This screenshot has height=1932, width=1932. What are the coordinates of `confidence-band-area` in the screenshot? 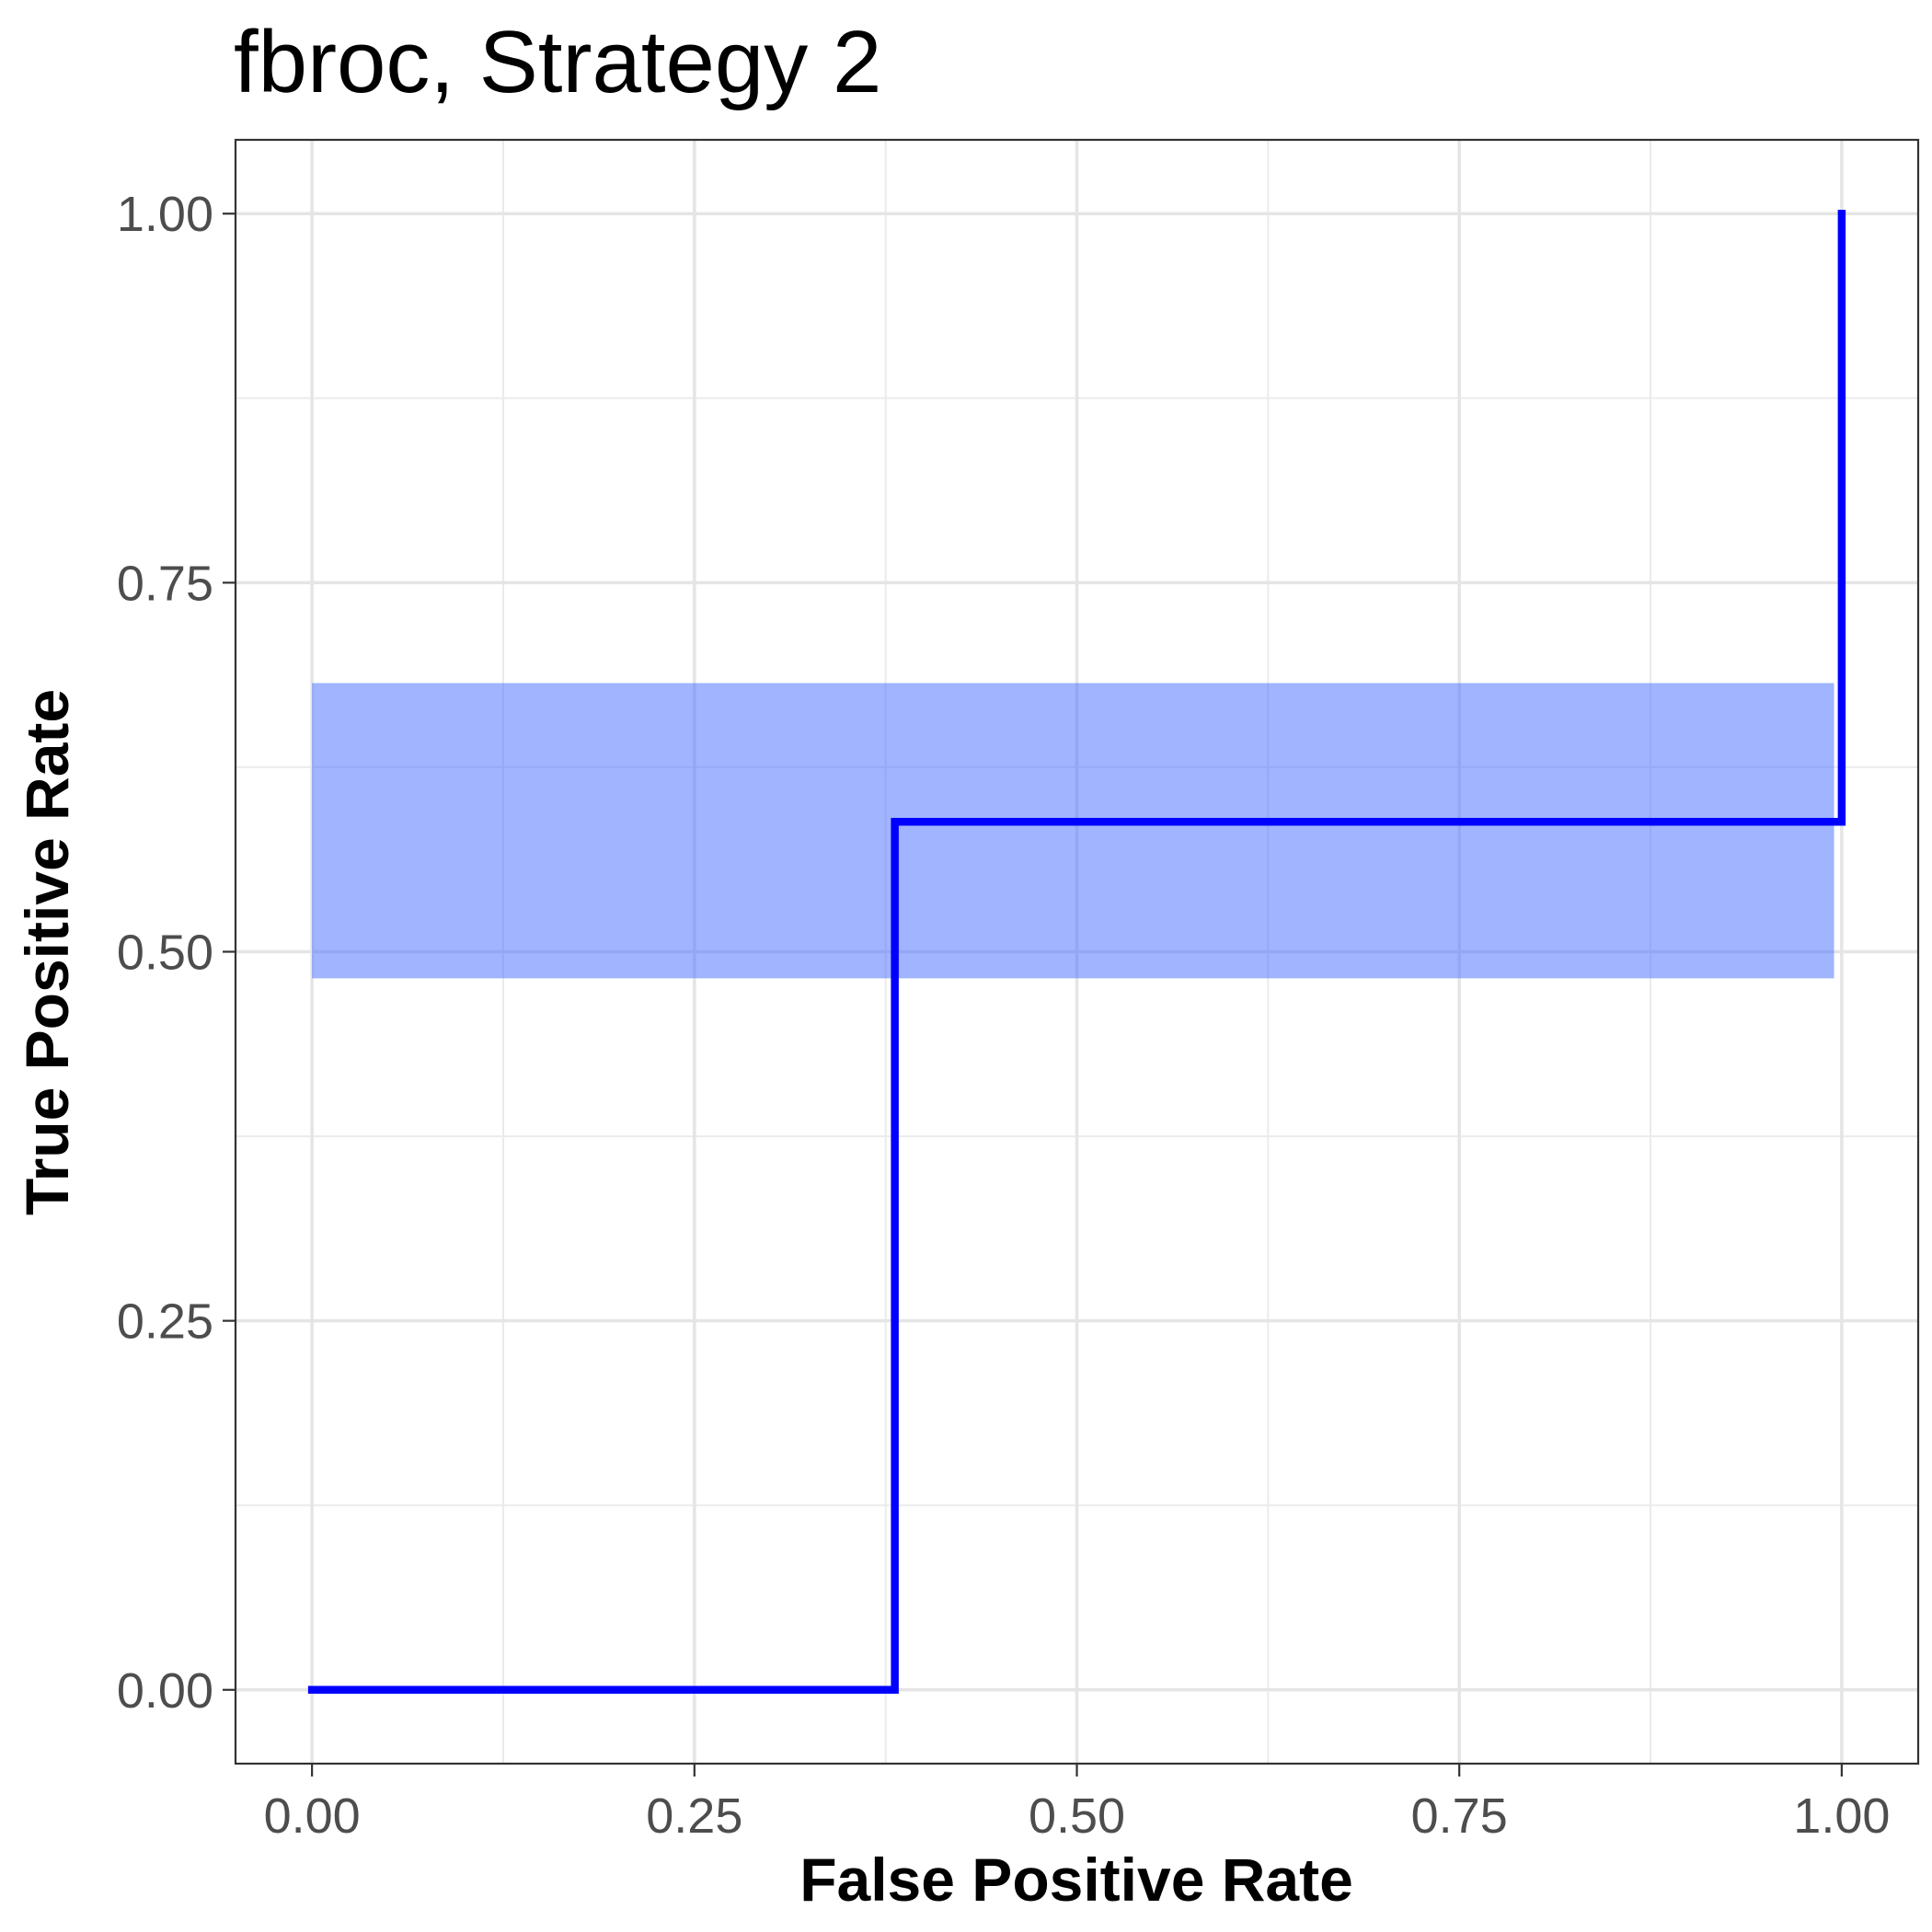 It's located at (1073, 831).